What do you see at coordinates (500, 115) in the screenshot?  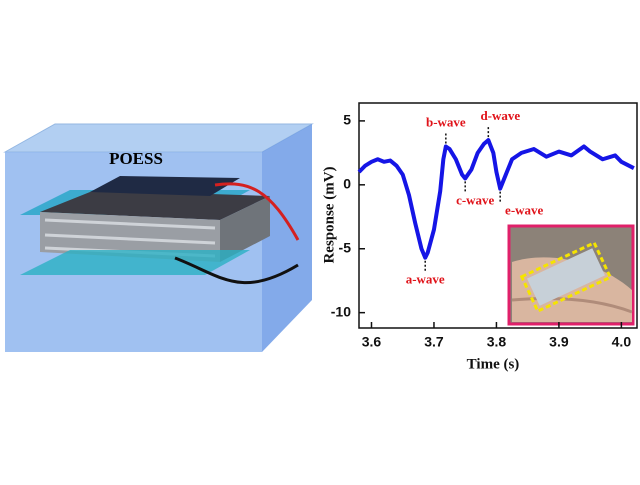 I see `annotation: d-wave` at bounding box center [500, 115].